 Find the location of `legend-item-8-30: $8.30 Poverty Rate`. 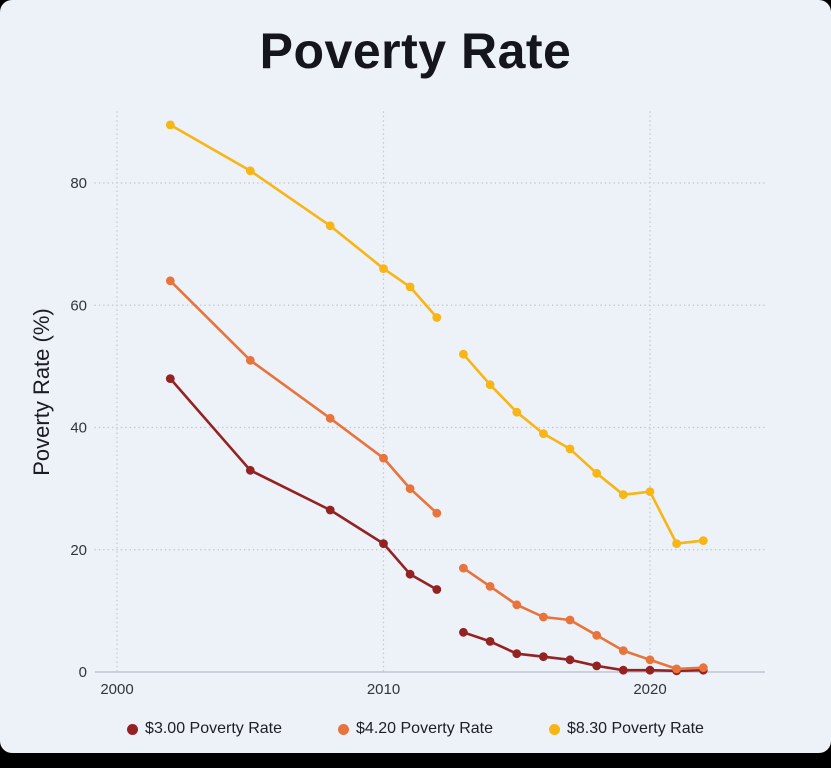

legend-item-8-30: $8.30 Poverty Rate is located at coordinates (626, 729).